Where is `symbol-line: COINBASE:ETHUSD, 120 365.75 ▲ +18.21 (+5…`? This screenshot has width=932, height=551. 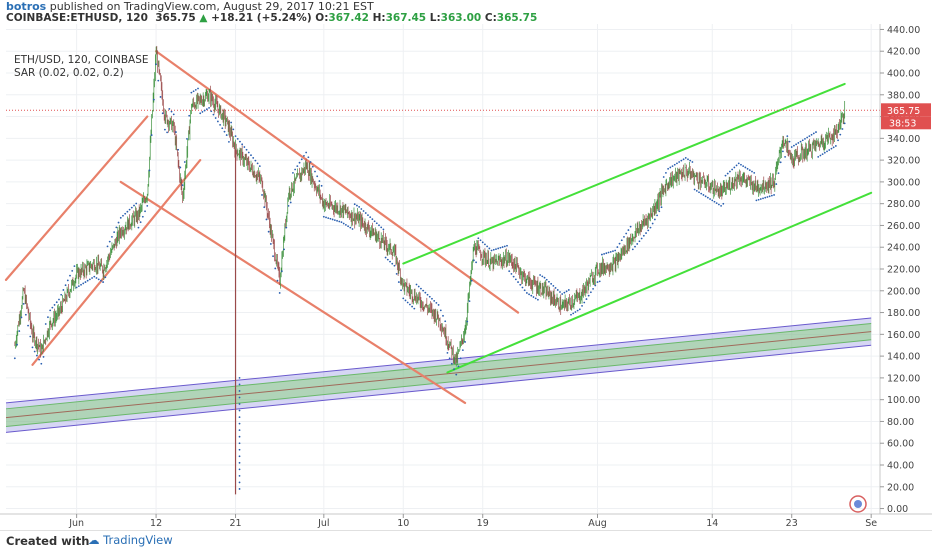
symbol-line: COINBASE:ETHUSD, 120 365.75 ▲ +18.21 (+5… is located at coordinates (271, 18).